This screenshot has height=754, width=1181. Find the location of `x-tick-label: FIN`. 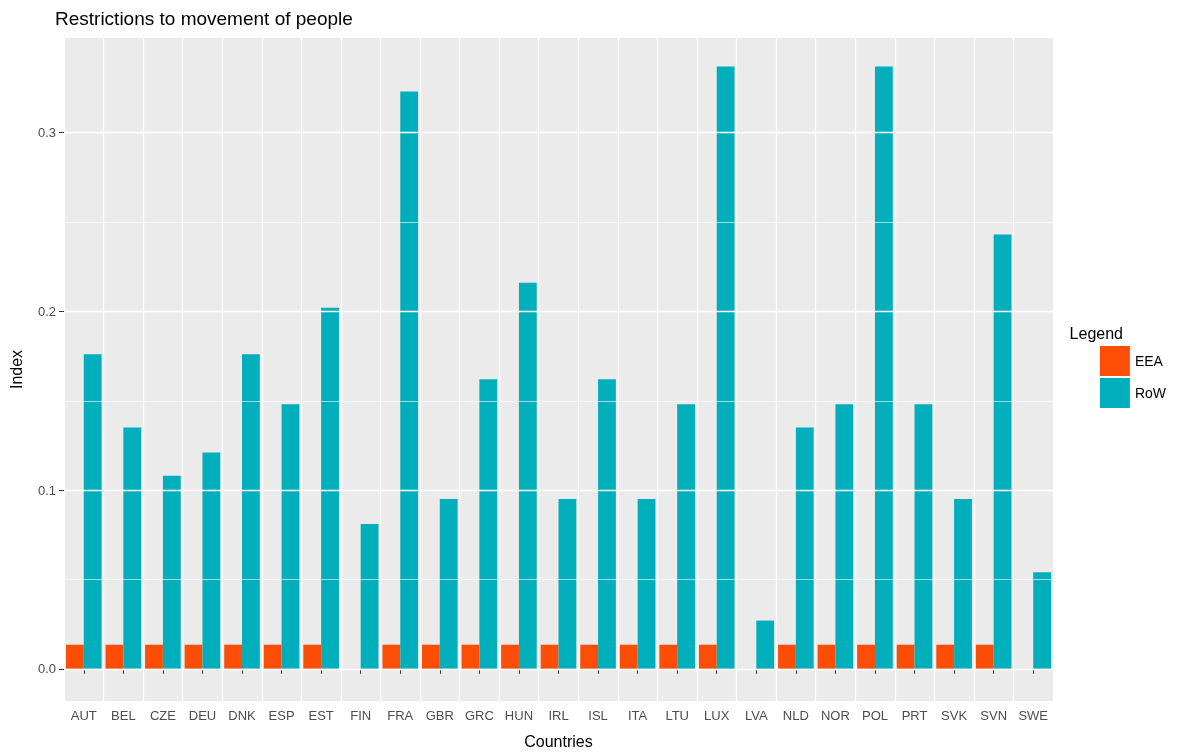

x-tick-label: FIN is located at coordinates (361, 715).